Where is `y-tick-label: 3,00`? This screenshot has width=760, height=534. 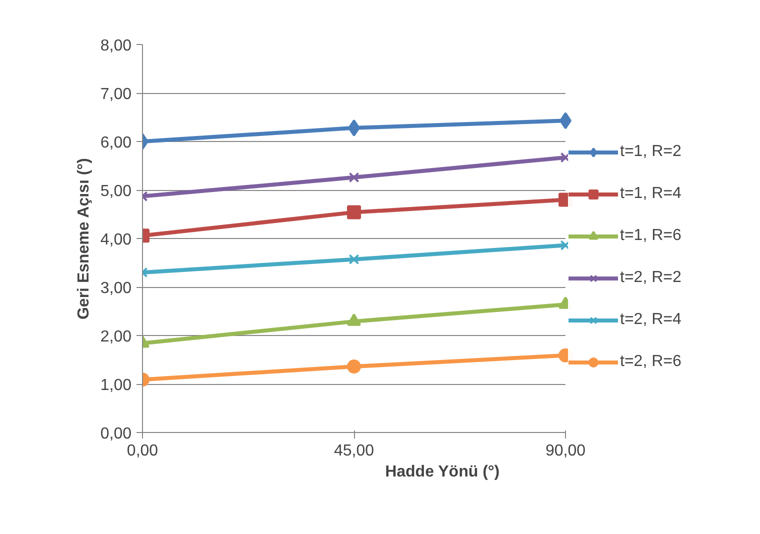
y-tick-label: 3,00 is located at coordinates (116, 288).